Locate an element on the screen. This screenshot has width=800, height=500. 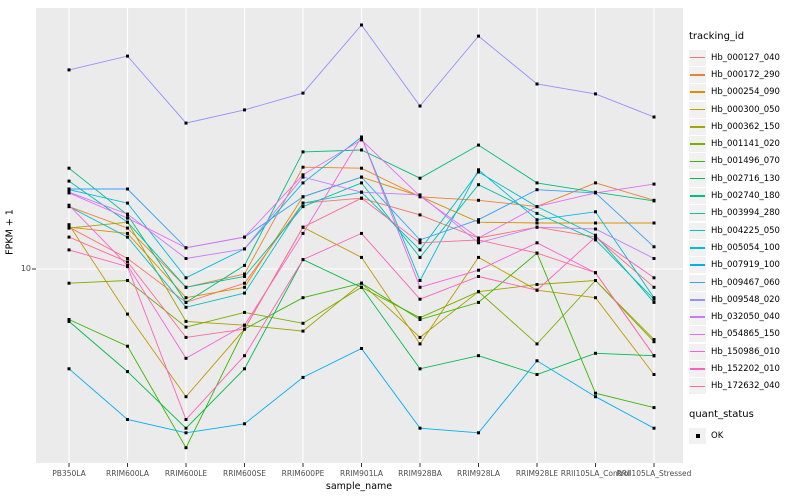
legend-label: Hb_004225_050 is located at coordinates (745, 230).